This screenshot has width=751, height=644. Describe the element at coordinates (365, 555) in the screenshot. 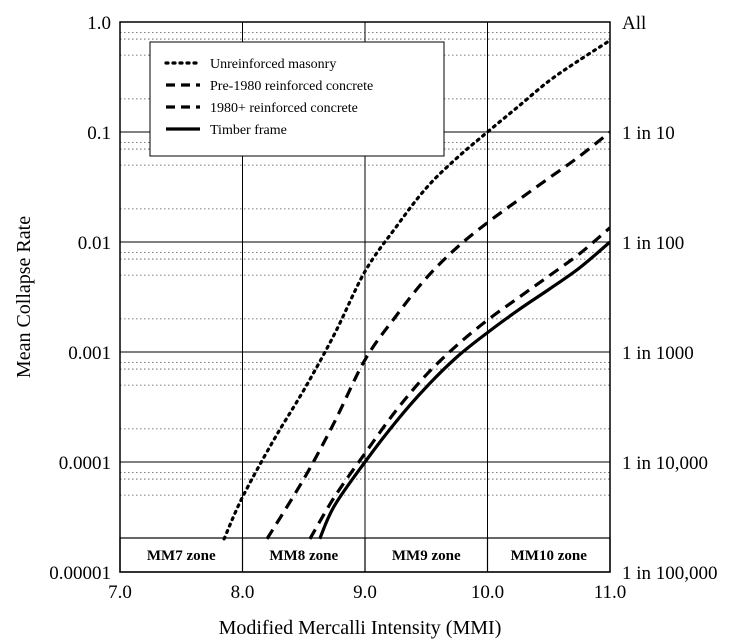

I see `zone-band: MM7 zone MM8 zone MM9 zone MM10 zone` at that location.